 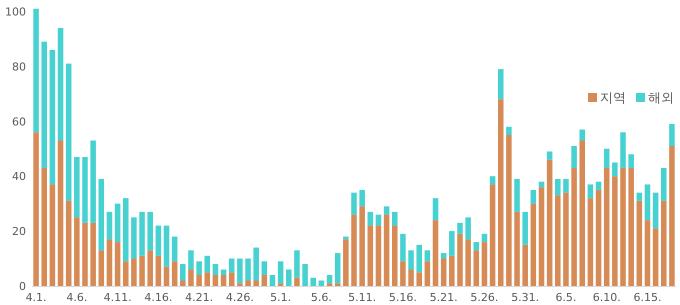 What do you see at coordinates (19, 177) in the screenshot?
I see `y-tick-label: 40` at bounding box center [19, 177].